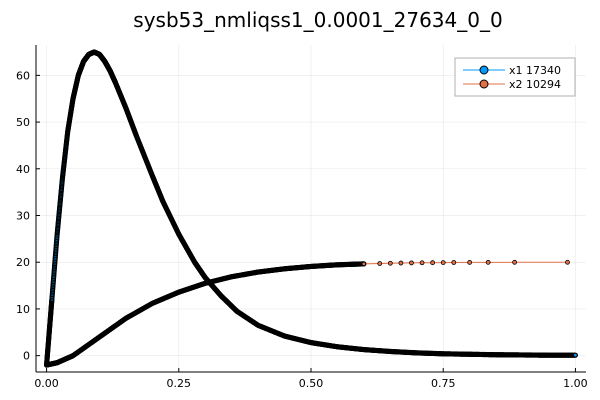 The image size is (600, 400). Describe the element at coordinates (575, 383) in the screenshot. I see `x-tick-label: 1.00` at that location.